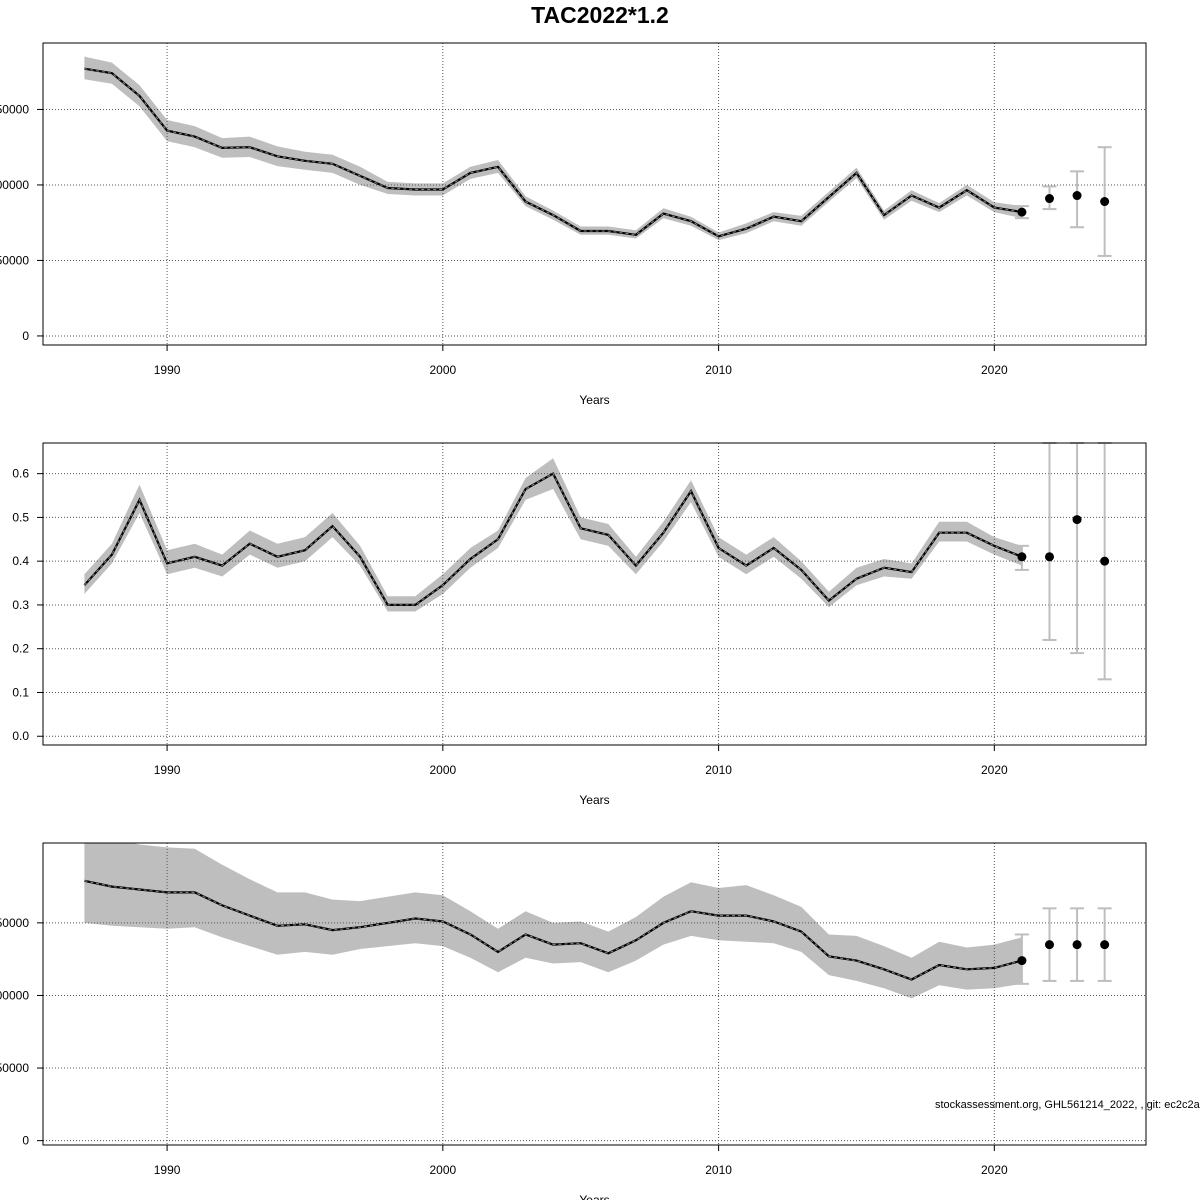 This screenshot has width=1200, height=1200. I want to click on panel3-confidence-band, so click(553, 921).